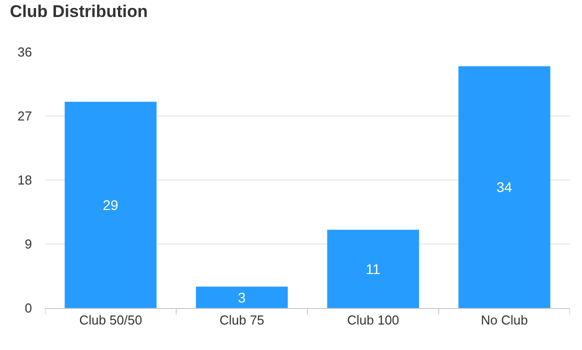 This screenshot has width=582, height=350. I want to click on chart-title: Club Distribution, so click(79, 12).